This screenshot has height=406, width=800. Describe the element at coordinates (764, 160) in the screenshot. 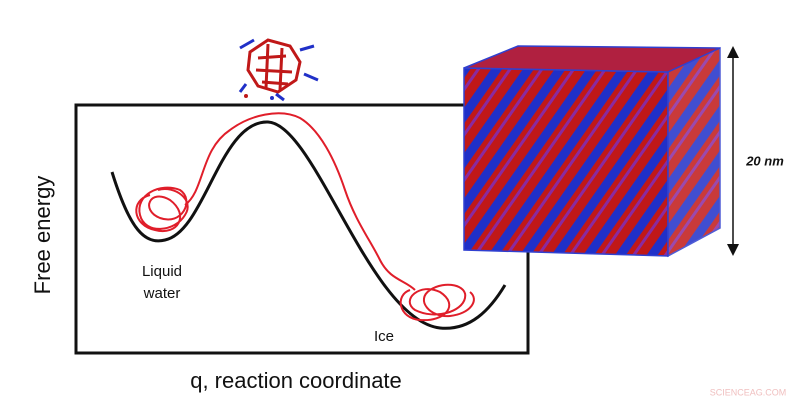

I see `scale-label: 20 nm` at that location.